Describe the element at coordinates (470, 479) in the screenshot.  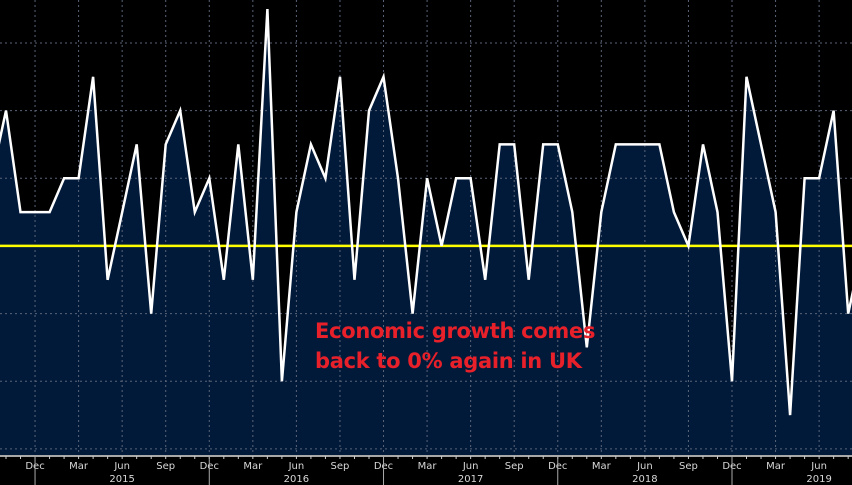
I see `year-label: 2017` at that location.